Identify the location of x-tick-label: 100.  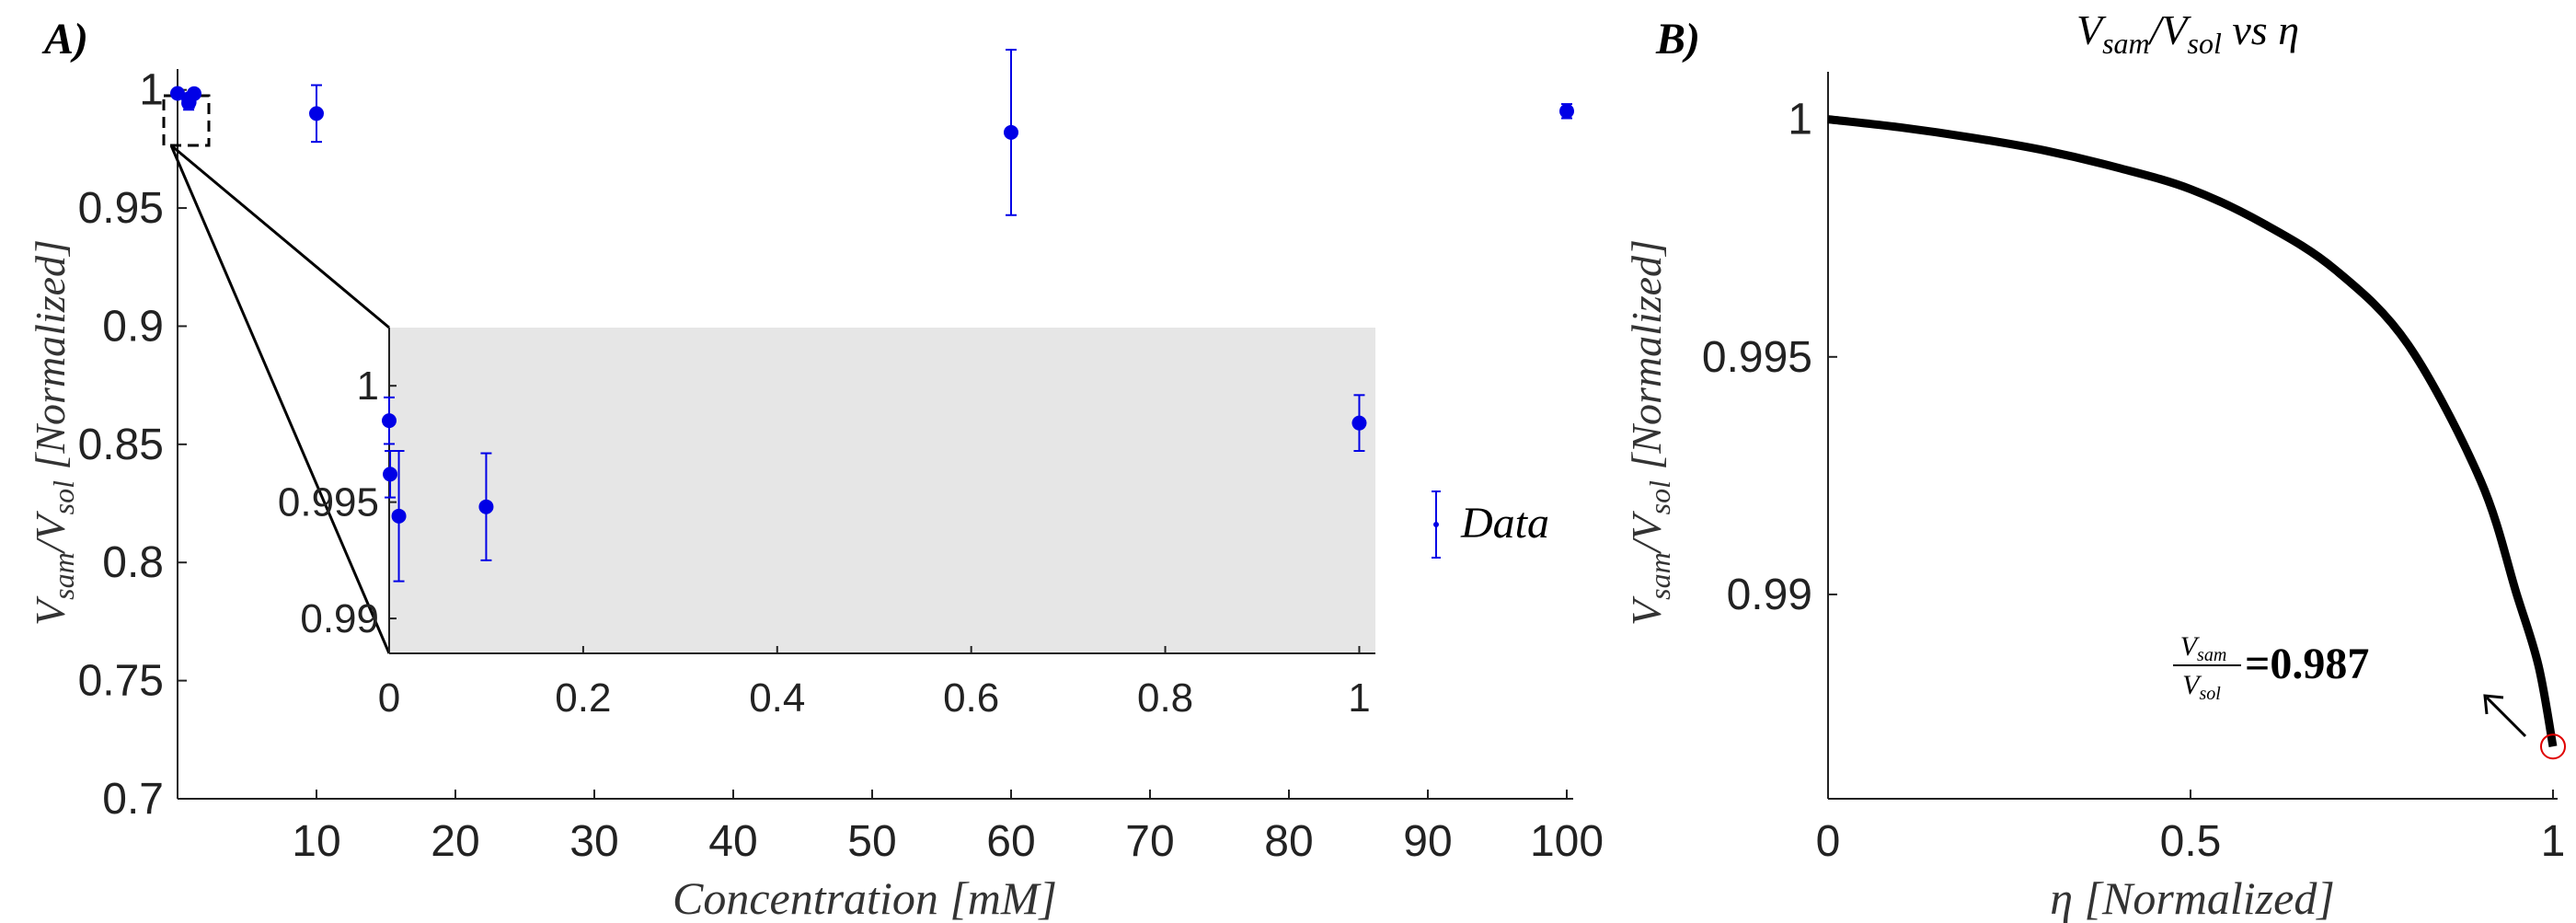
(1567, 841).